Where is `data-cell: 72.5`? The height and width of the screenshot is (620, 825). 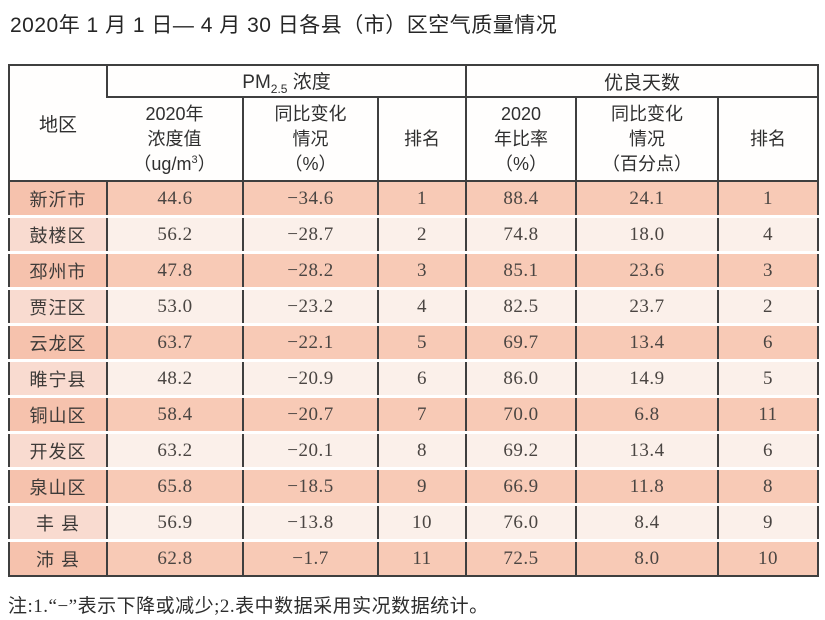
data-cell: 72.5 is located at coordinates (520, 558).